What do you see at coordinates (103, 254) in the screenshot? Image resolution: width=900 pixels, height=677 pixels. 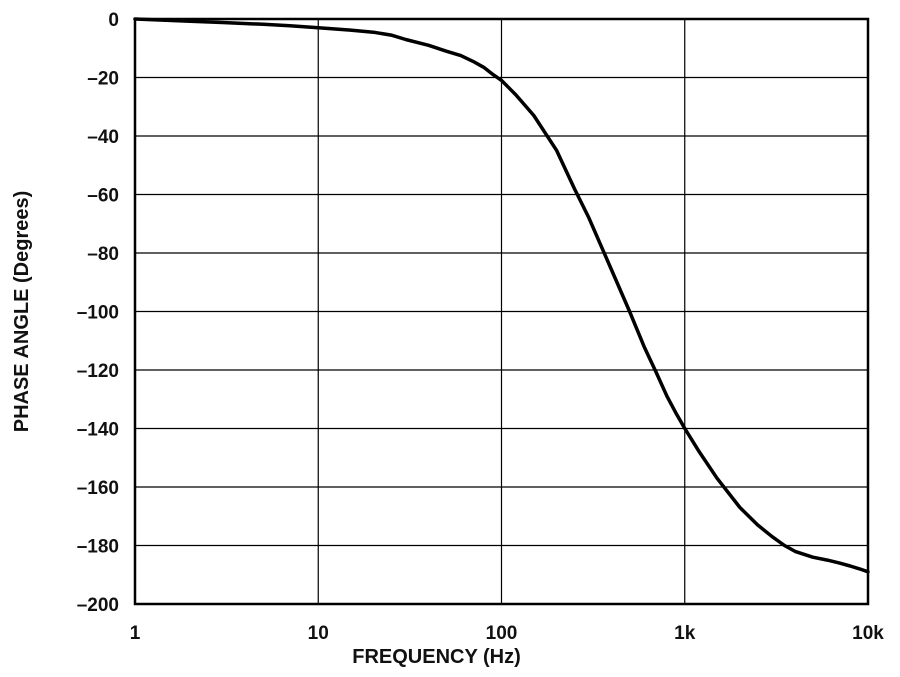 I see `y-tick-label: –80` at bounding box center [103, 254].